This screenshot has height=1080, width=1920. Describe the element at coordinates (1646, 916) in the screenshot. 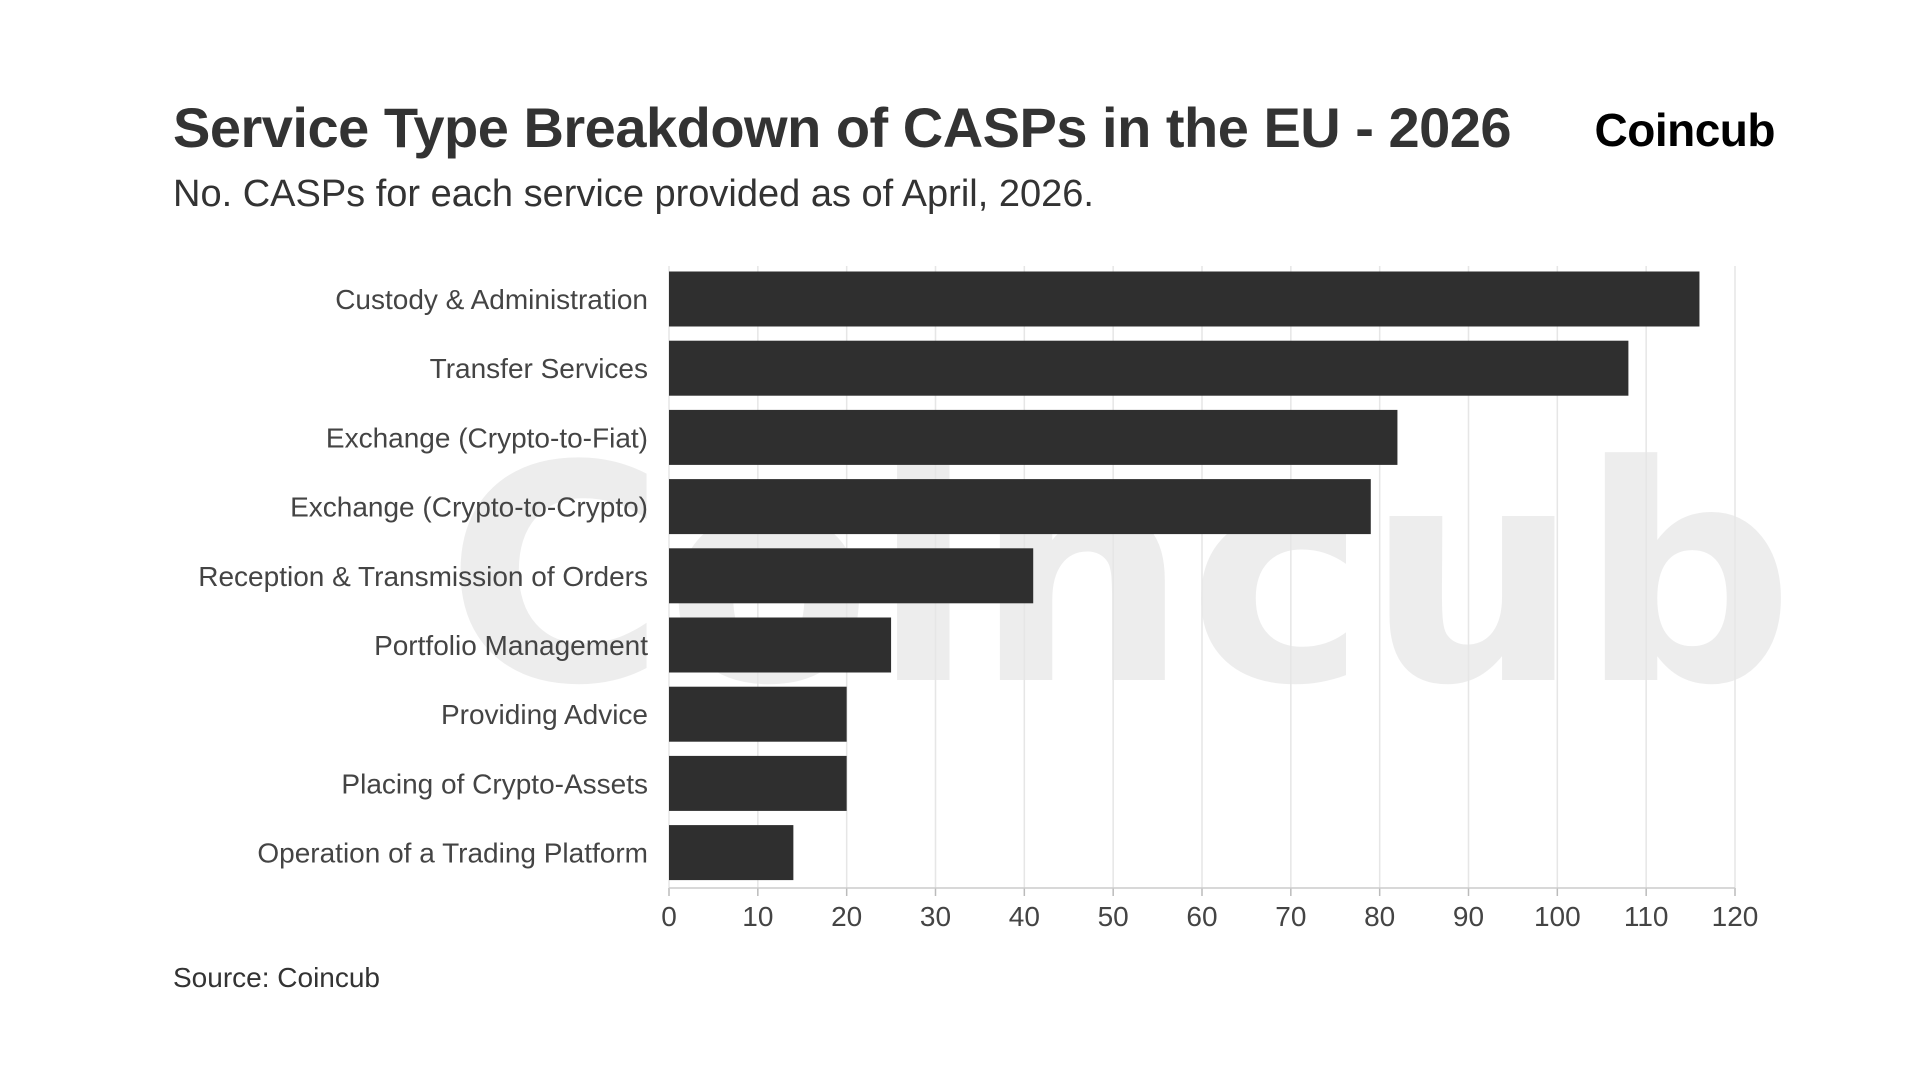

I see `x-tick-label: 110` at that location.